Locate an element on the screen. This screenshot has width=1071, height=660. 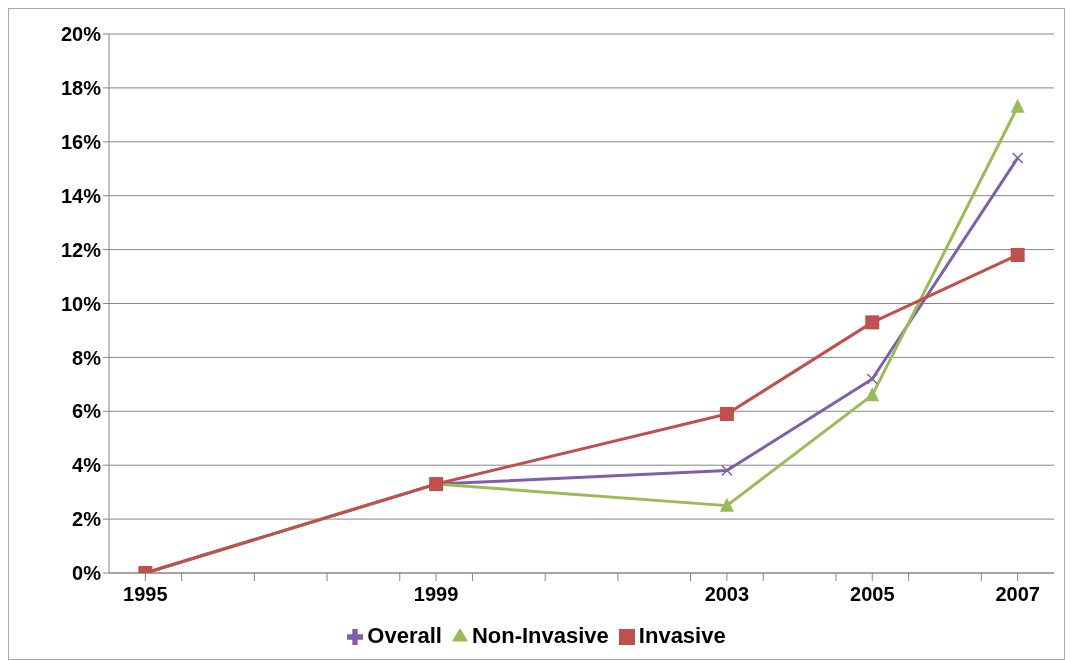
x-tick-label: 1995 is located at coordinates (145, 594).